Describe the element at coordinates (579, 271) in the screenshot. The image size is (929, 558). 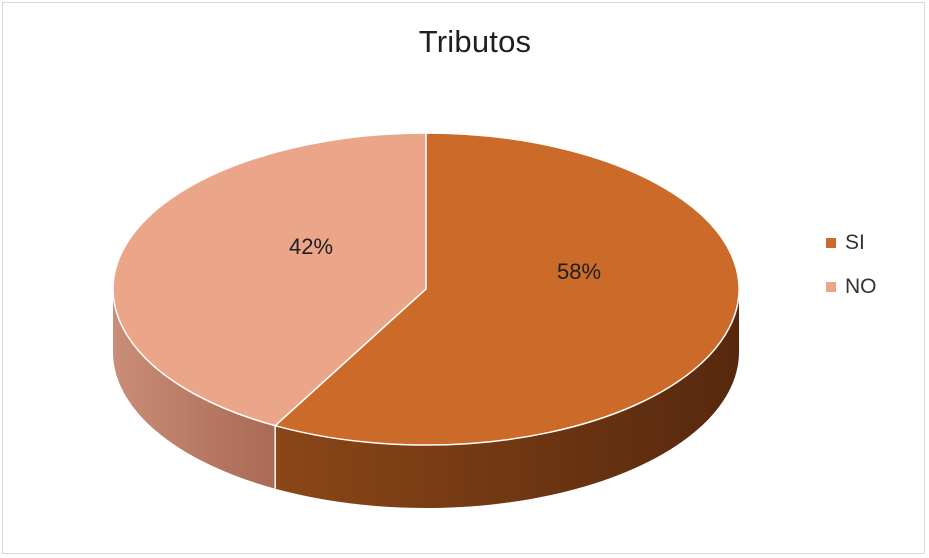
I see `data-label-si: 58%` at that location.